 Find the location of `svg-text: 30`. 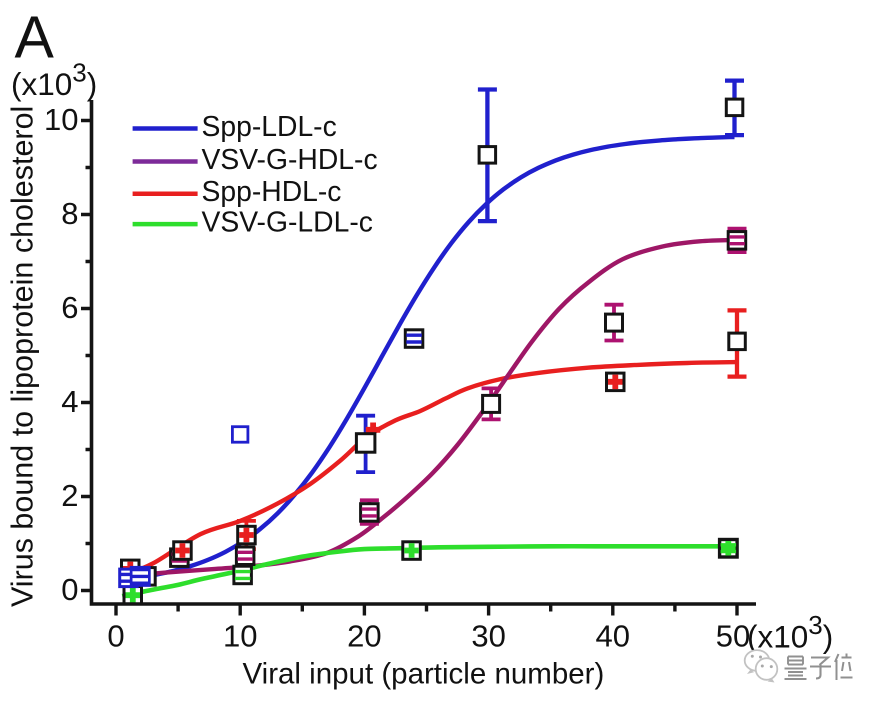

svg-text: 30 is located at coordinates (488, 636).